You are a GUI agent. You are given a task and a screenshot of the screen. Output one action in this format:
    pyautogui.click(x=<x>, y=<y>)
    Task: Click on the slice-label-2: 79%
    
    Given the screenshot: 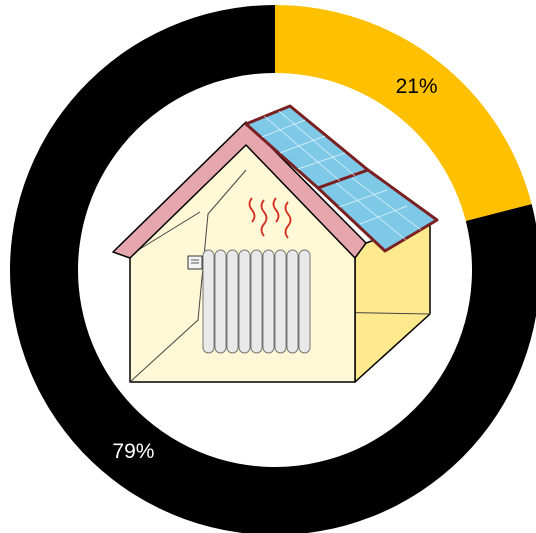 What is the action you would take?
    pyautogui.click(x=133, y=451)
    